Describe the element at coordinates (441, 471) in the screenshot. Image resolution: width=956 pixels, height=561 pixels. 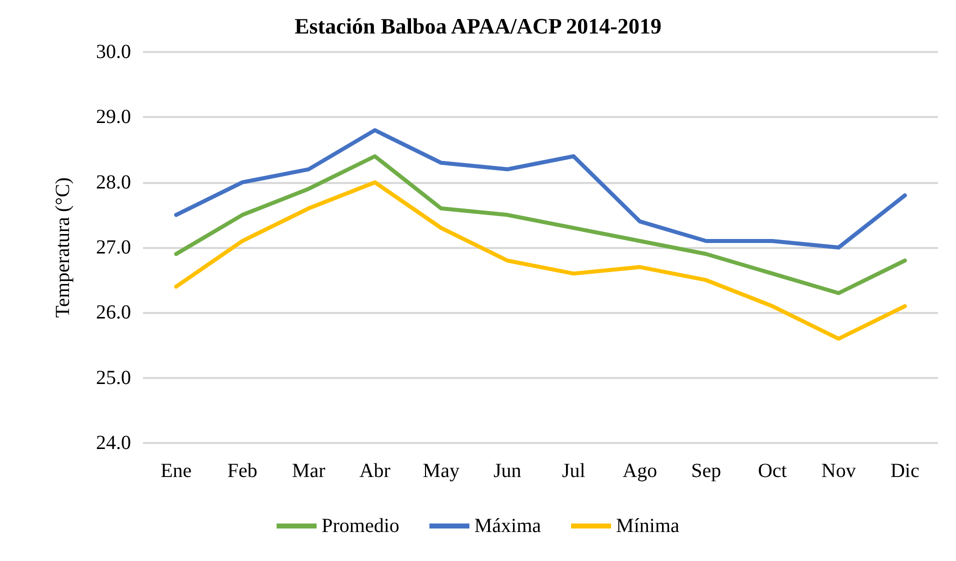
I see `x-tick-label: May` at that location.